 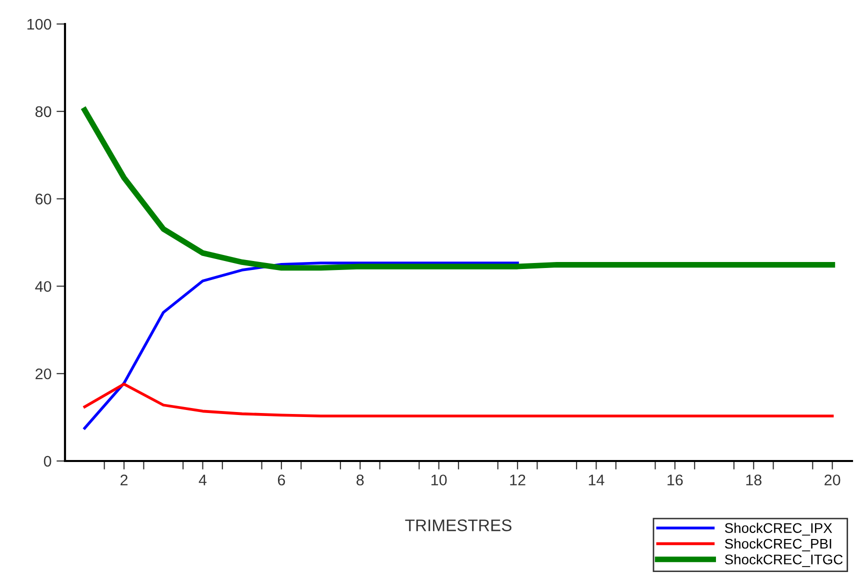 What do you see at coordinates (43, 286) in the screenshot?
I see `y-tick-label: 40` at bounding box center [43, 286].